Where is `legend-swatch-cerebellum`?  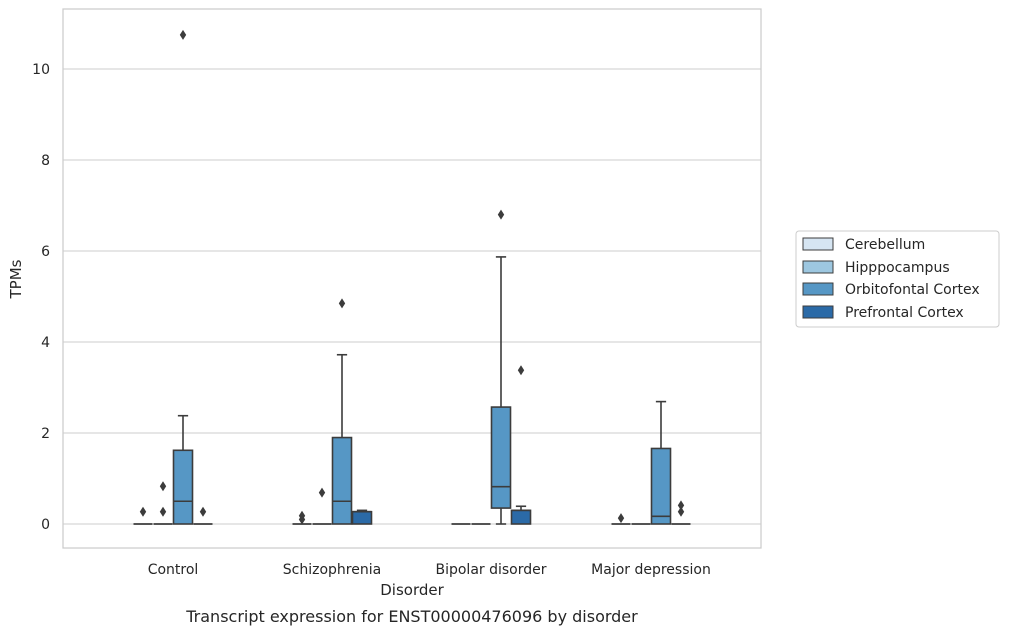
legend-swatch-cerebellum is located at coordinates (818, 244).